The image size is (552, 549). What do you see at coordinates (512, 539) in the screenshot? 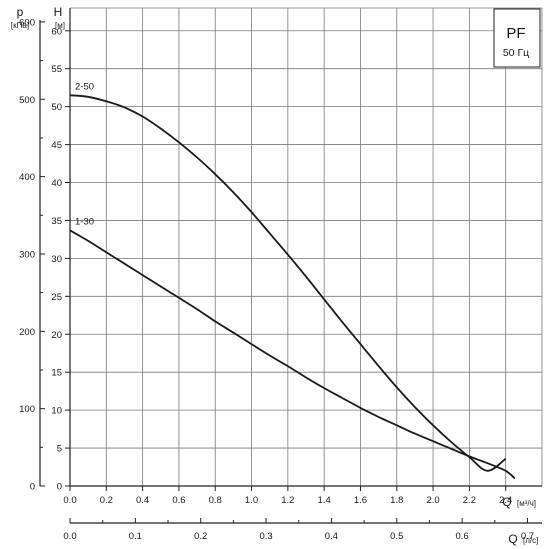
I see `flow-axis-symbol-ls: Q` at bounding box center [512, 539].